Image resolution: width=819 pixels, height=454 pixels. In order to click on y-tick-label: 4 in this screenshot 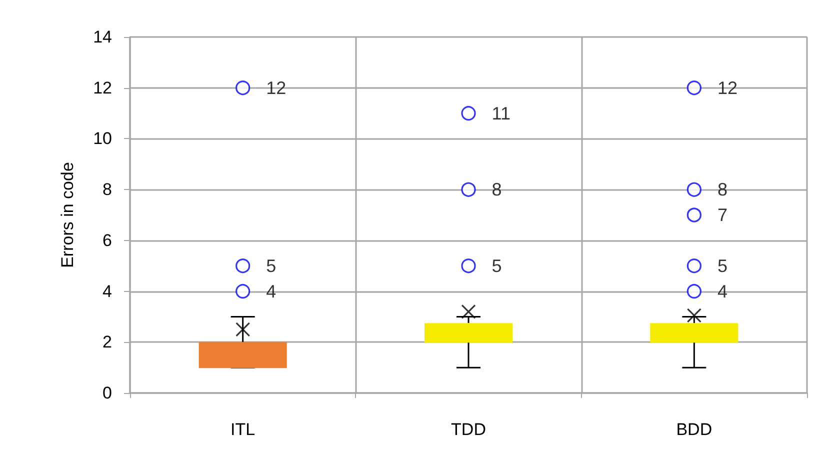, I will do `click(107, 291)`.